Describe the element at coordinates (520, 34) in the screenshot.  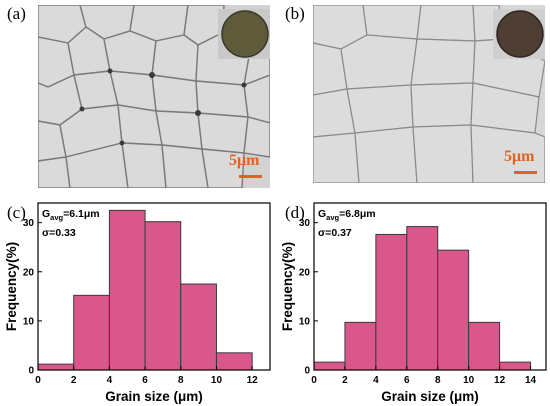
I see `sample-pellet-b` at that location.